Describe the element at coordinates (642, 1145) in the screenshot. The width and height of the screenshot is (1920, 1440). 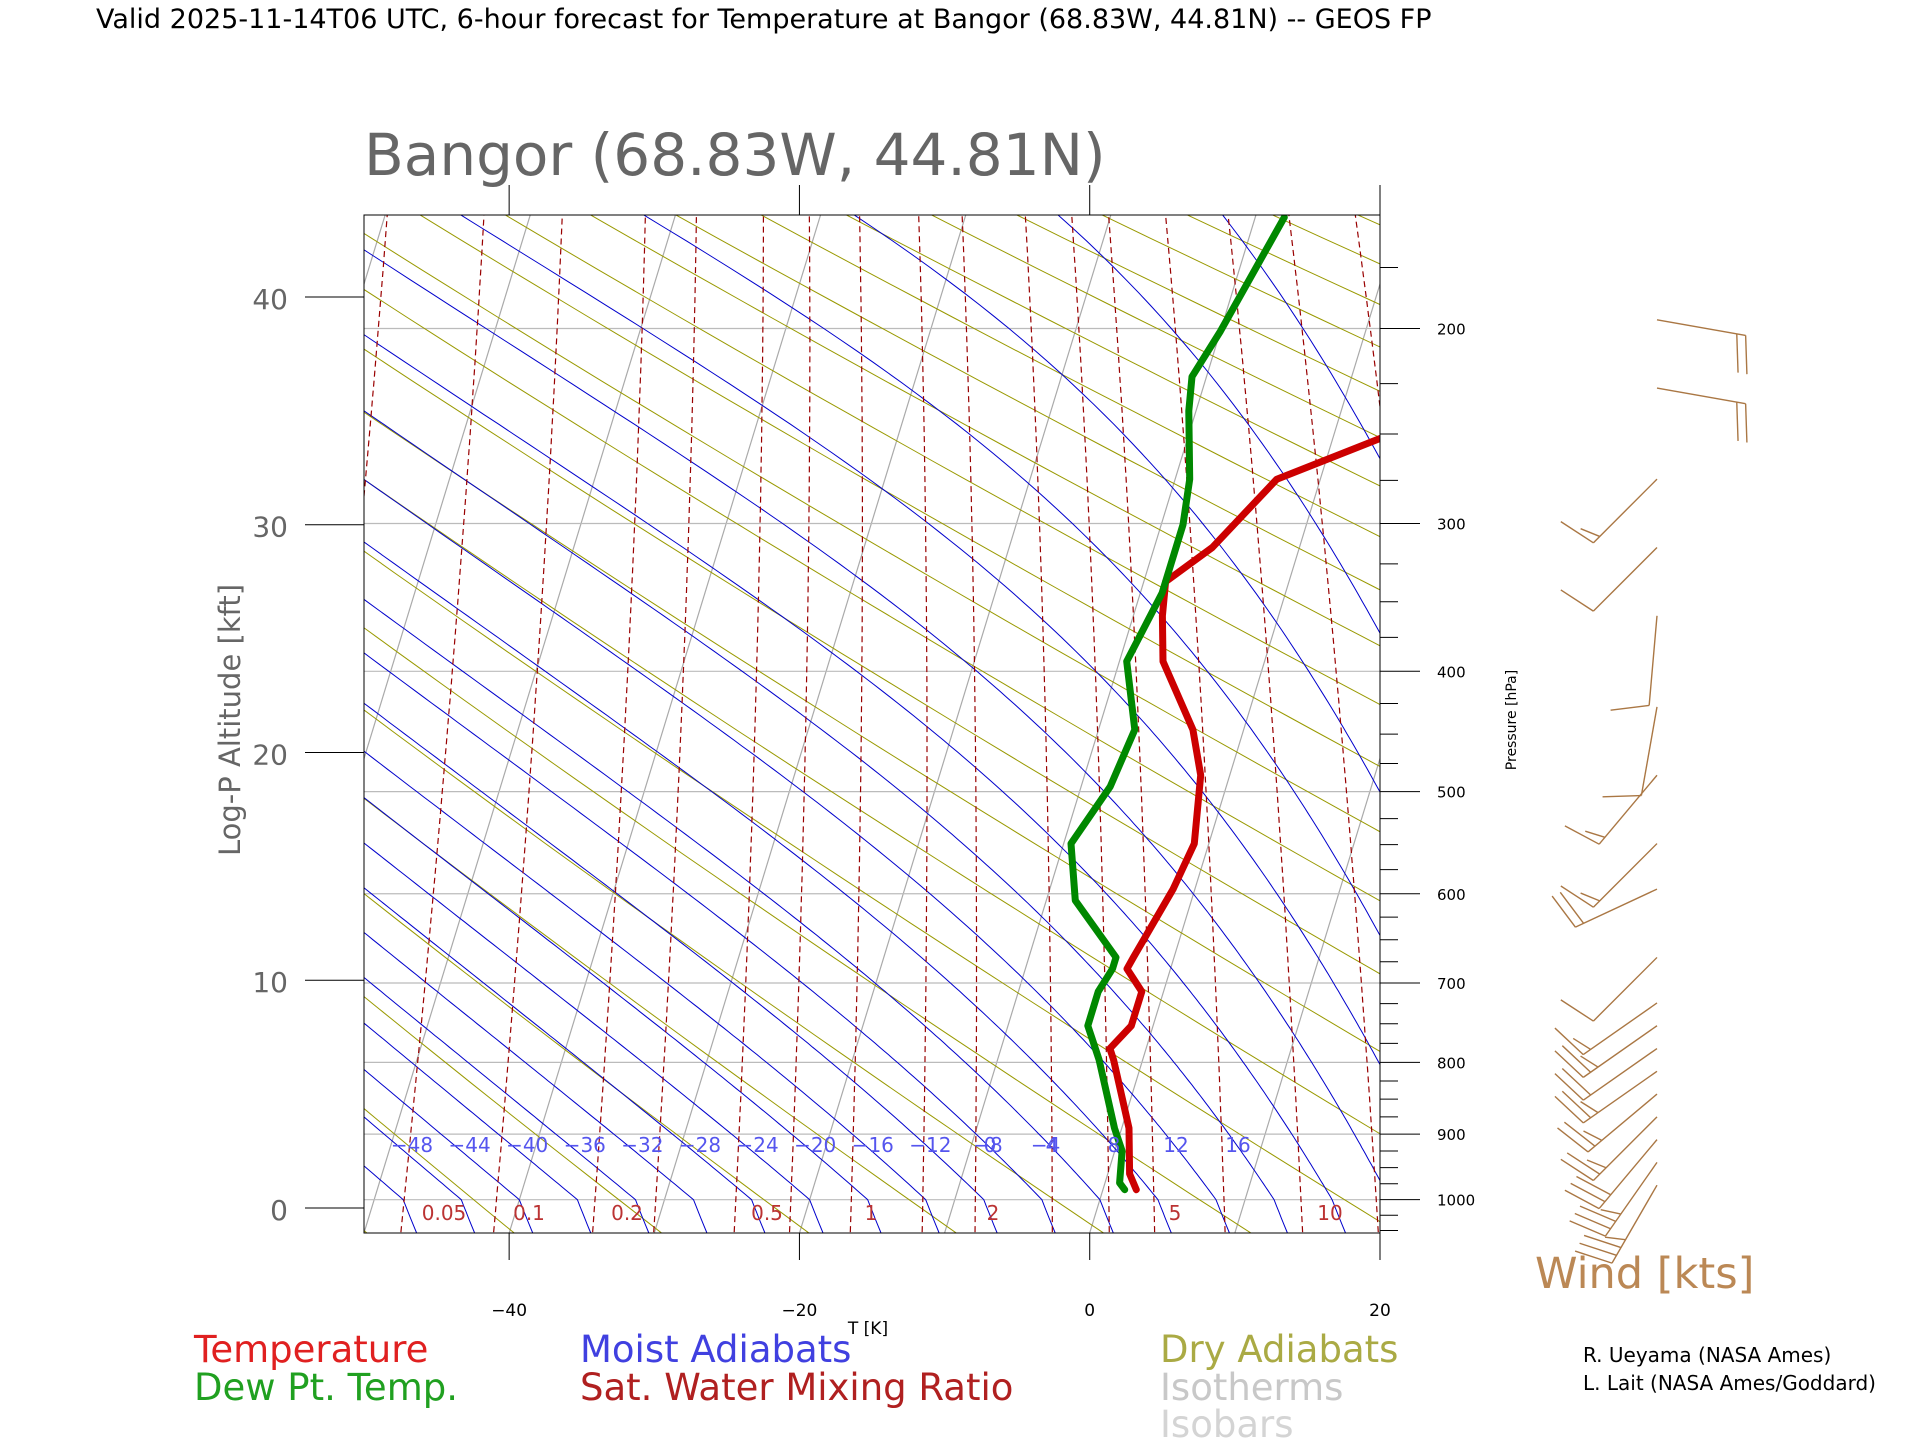
I see `moist-adiabat-label: −32` at that location.